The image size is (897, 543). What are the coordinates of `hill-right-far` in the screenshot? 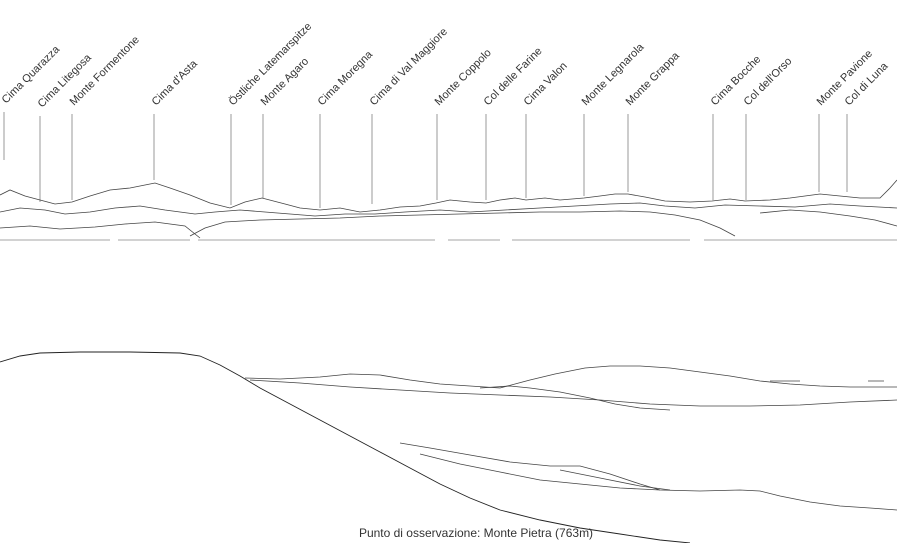 It's located at (570, 377).